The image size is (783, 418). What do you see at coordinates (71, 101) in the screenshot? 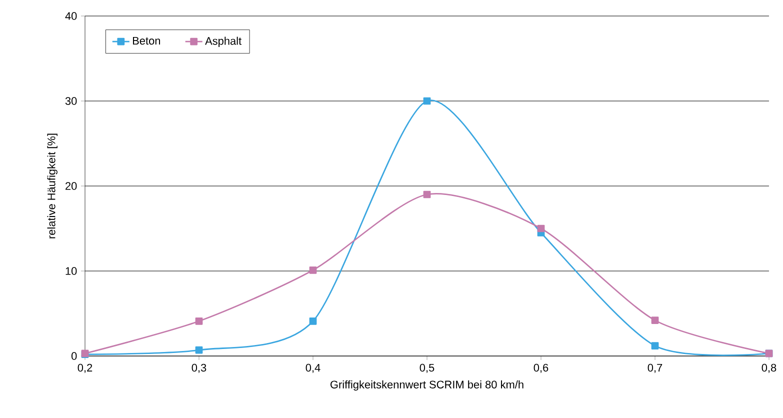
I see `y-tick-label: 30` at bounding box center [71, 101].